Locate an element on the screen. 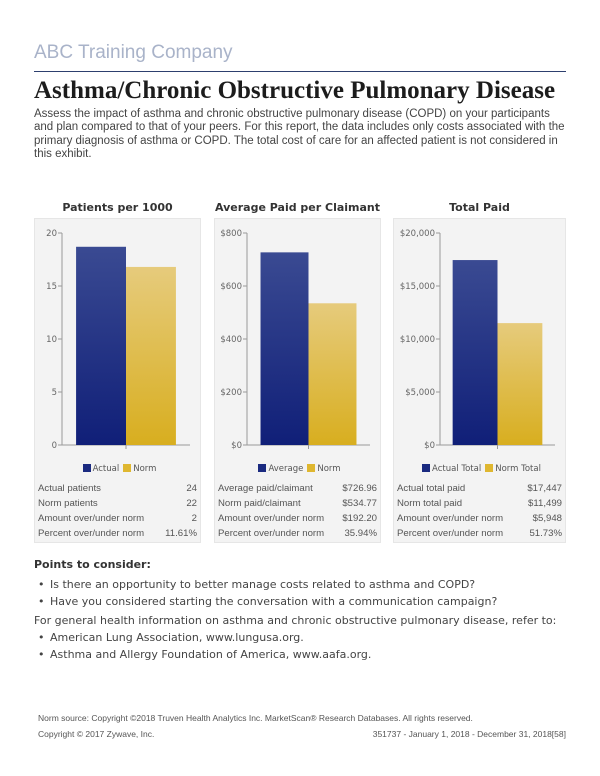  row-value: $11,499 is located at coordinates (545, 503).